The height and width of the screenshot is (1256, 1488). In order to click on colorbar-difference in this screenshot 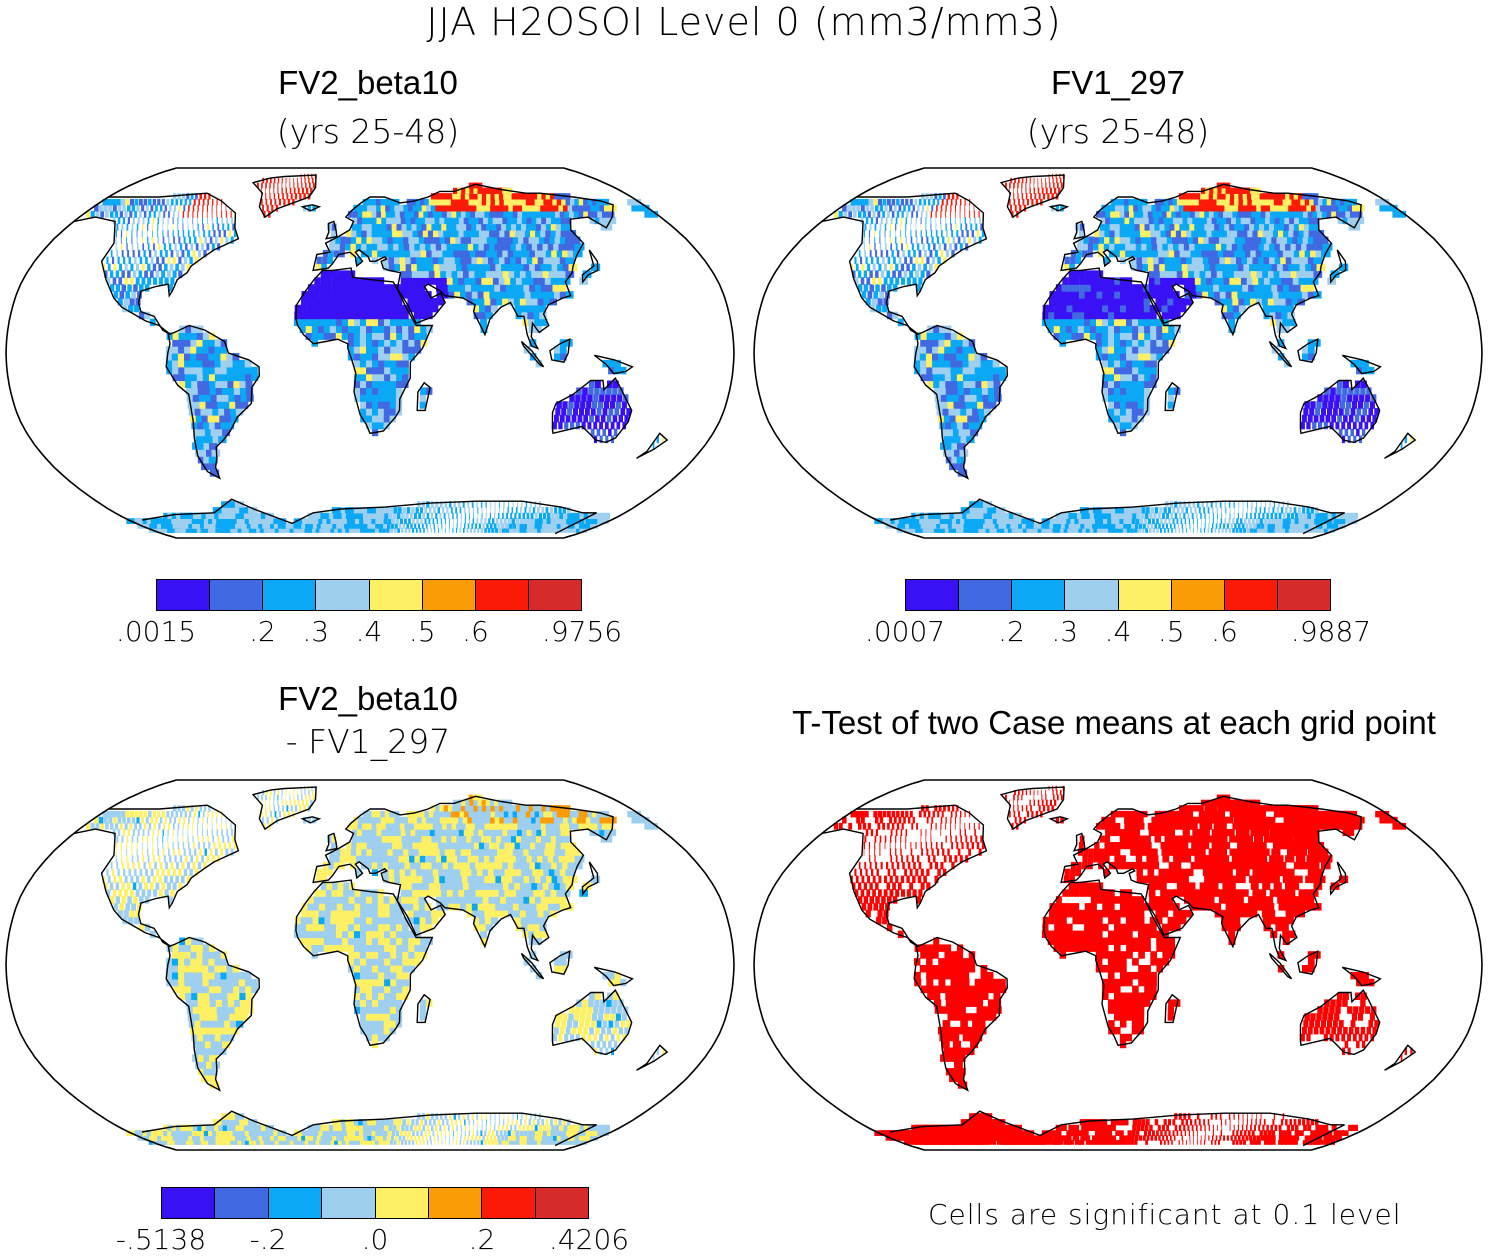, I will do `click(375, 1203)`.